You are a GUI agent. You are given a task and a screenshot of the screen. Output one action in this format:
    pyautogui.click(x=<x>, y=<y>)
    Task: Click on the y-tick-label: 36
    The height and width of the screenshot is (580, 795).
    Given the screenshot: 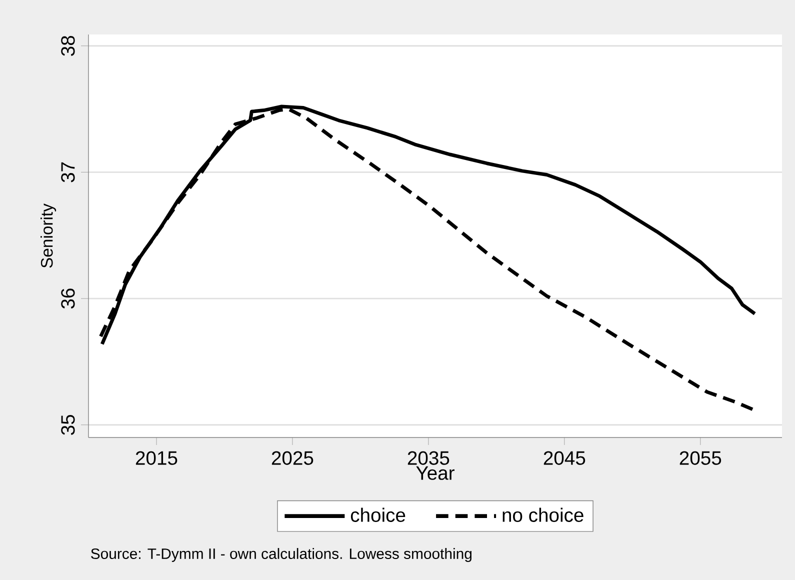 What is the action you would take?
    pyautogui.click(x=68, y=298)
    